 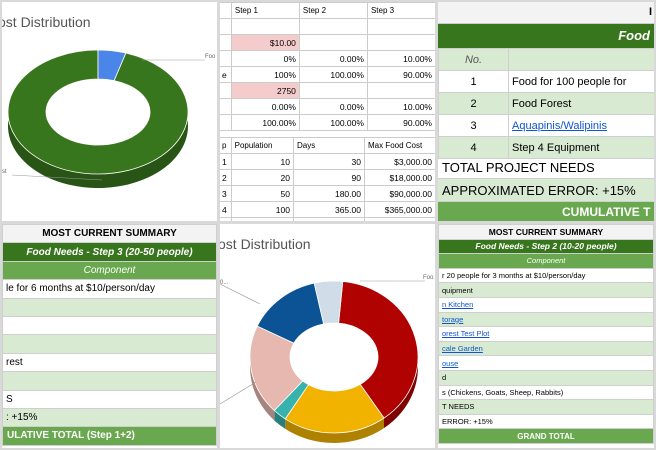 I want to click on step1-value, so click(x=265, y=26).